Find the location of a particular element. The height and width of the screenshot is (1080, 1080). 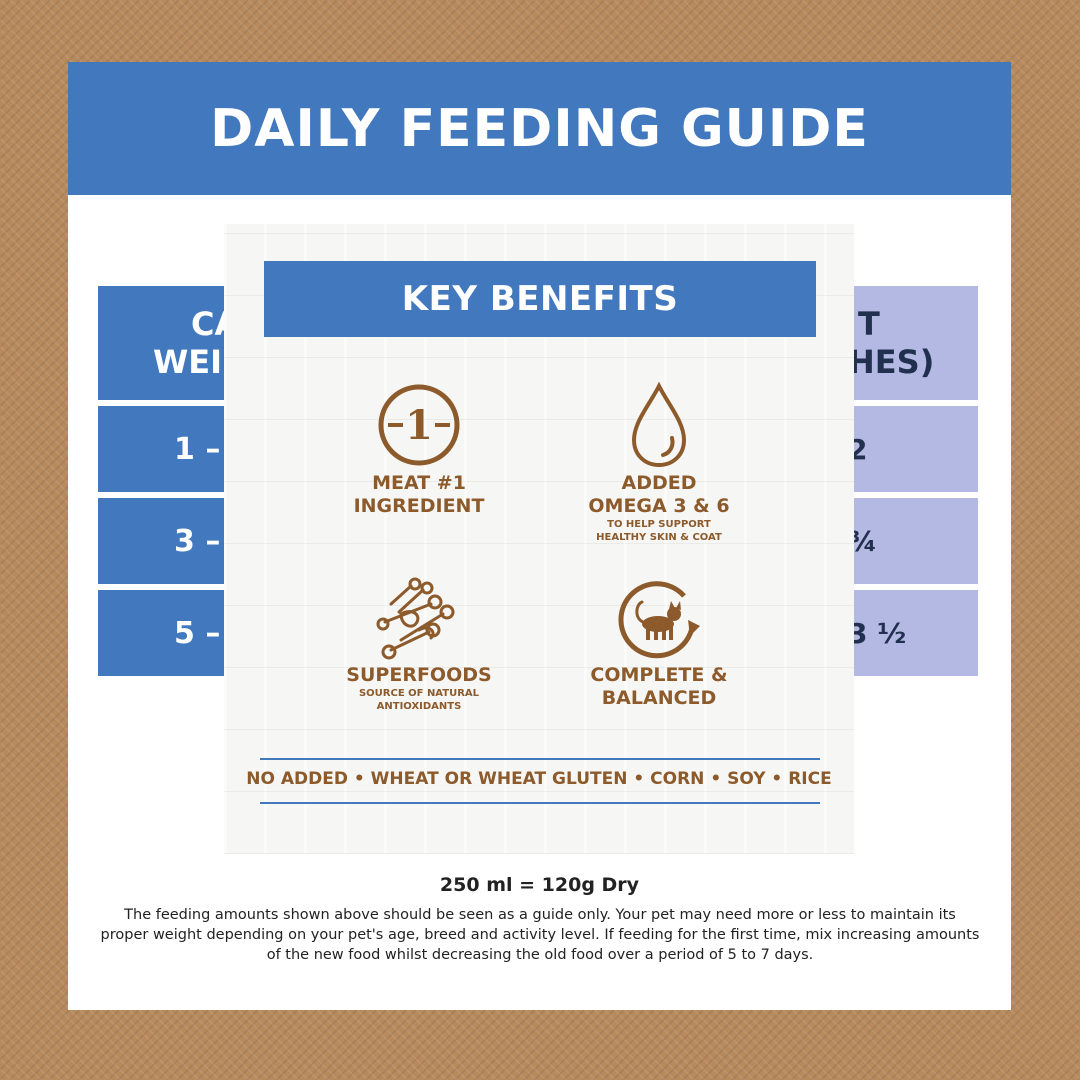

key-benefits-header: KEY BENEFITS is located at coordinates (540, 299).